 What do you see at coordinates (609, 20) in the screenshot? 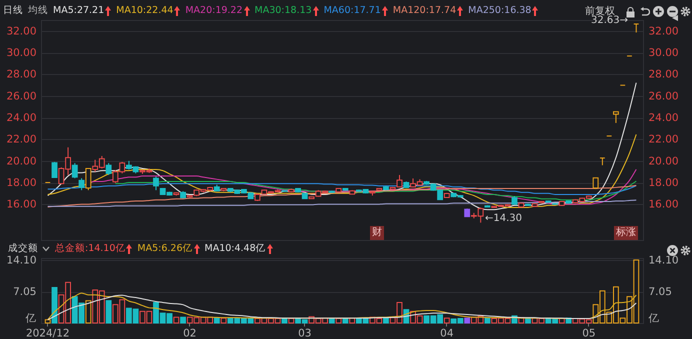
I see `annotation: 32.63→` at bounding box center [609, 20].